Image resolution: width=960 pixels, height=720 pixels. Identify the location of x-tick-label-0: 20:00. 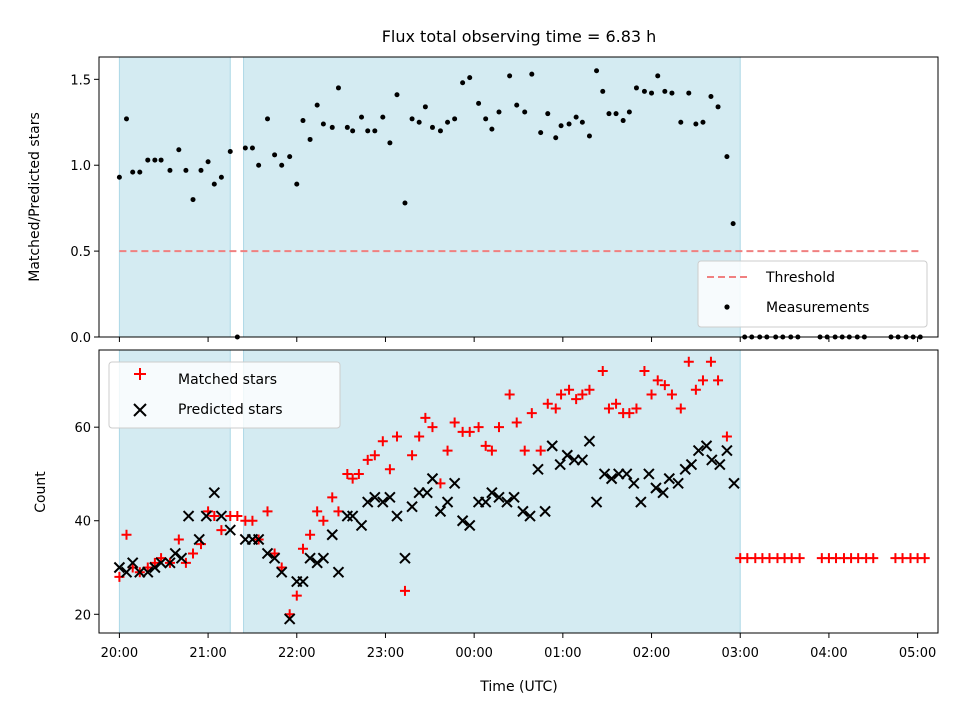
(119, 653).